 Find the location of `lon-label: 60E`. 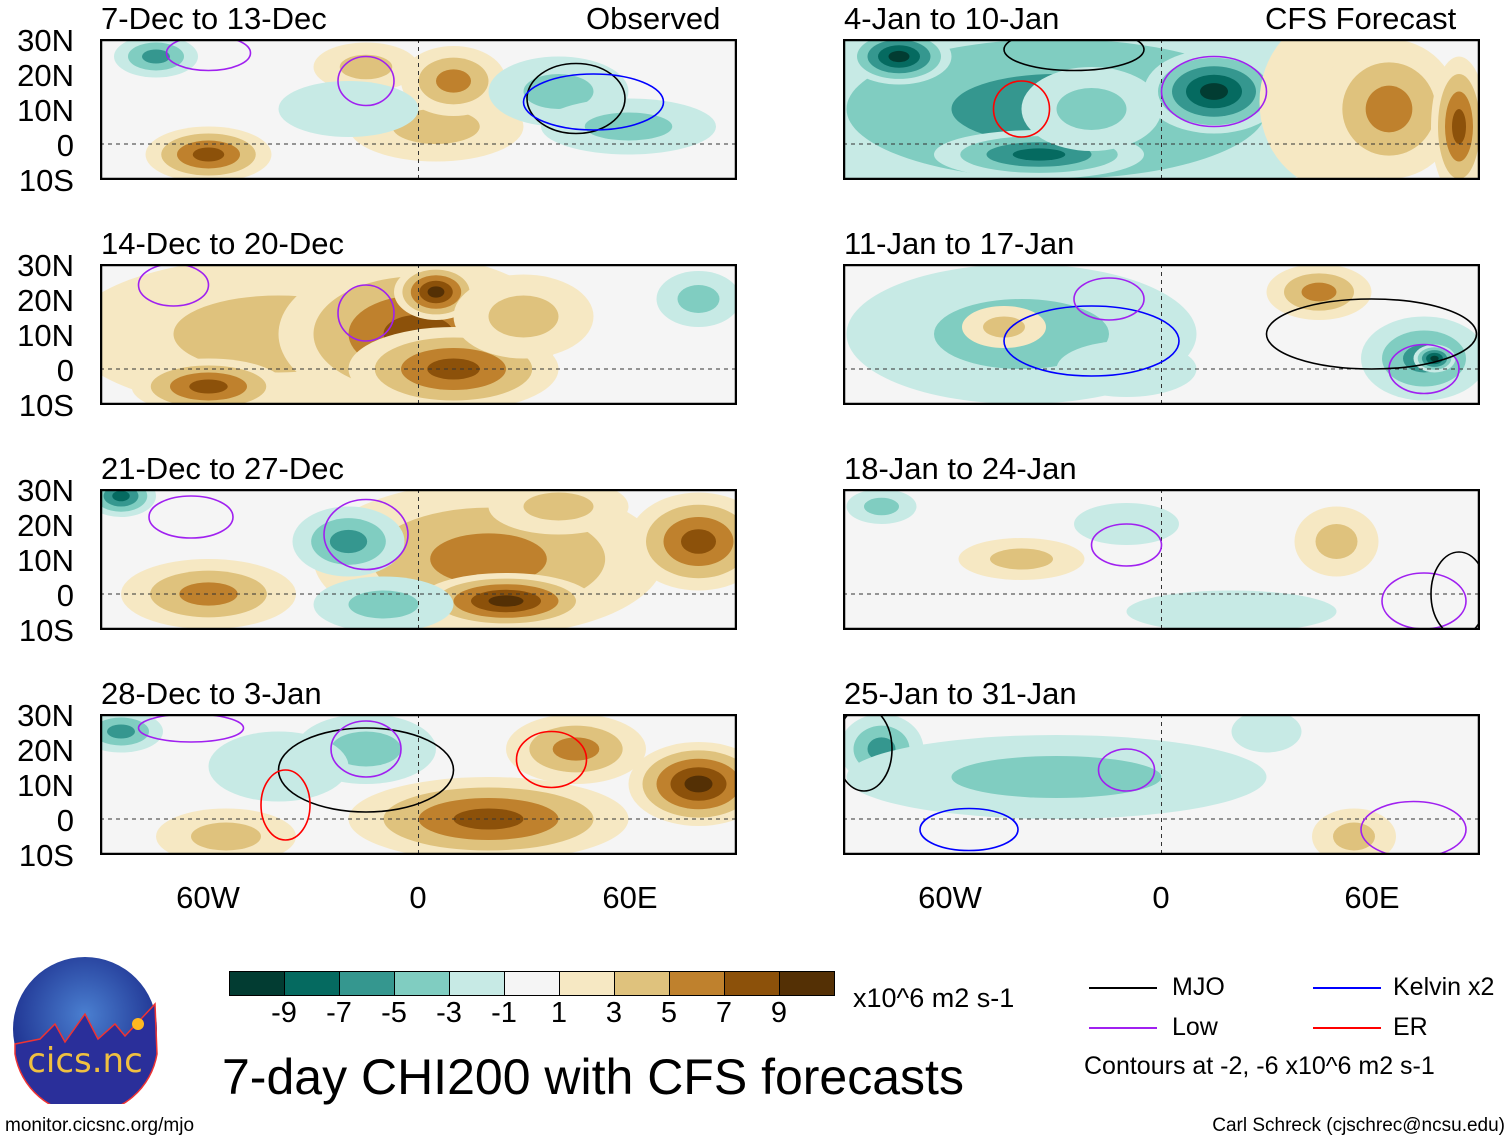

lon-label: 60E is located at coordinates (630, 897).